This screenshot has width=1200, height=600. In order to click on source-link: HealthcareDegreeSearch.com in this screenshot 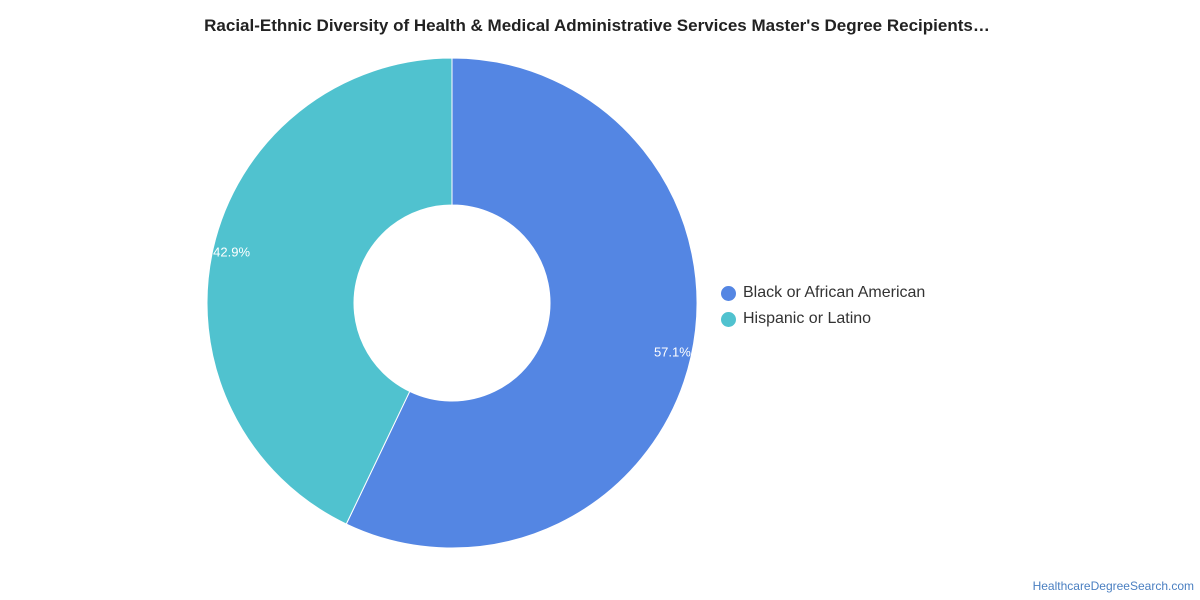, I will do `click(1113, 586)`.